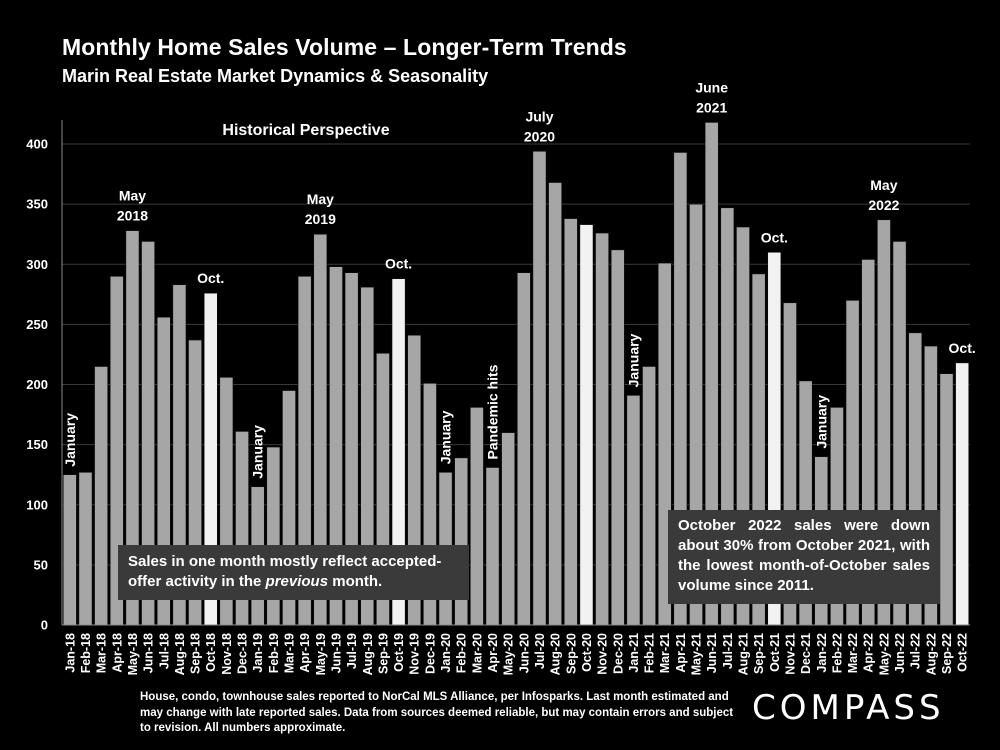 This screenshot has width=1000, height=750. Describe the element at coordinates (210, 278) in the screenshot. I see `annotation-oct--oct-18: Oct.` at that location.